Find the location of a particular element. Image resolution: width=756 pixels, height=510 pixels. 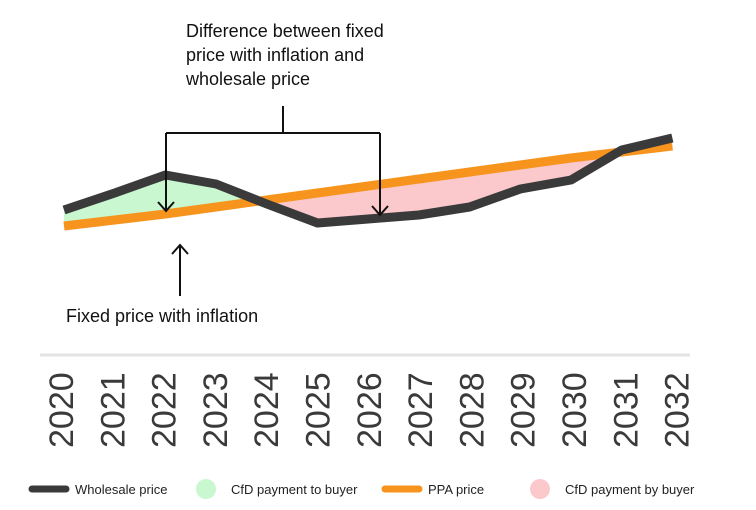

annotation-difference-line: wholesale price is located at coordinates (247, 79).